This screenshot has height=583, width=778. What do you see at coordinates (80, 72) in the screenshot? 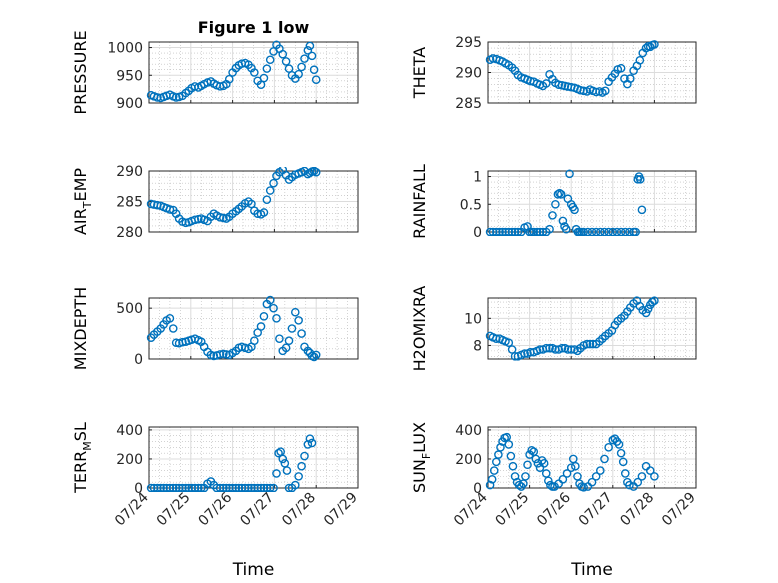
I see `y-axis-label: PRESSURE` at bounding box center [80, 72].